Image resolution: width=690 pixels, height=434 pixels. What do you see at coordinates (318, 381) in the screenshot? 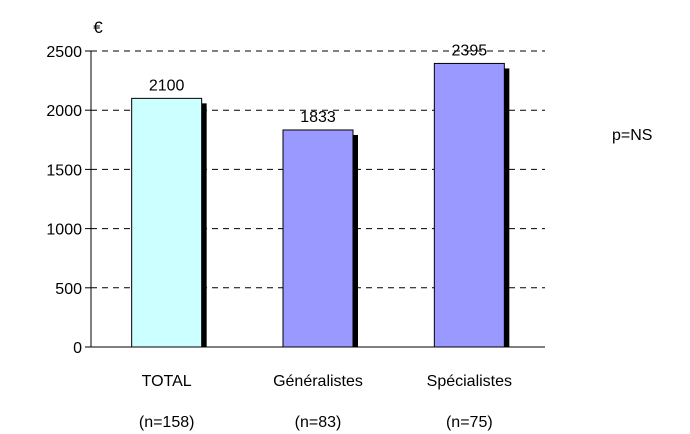
I see `x-tick-label: Généralistes` at bounding box center [318, 381].